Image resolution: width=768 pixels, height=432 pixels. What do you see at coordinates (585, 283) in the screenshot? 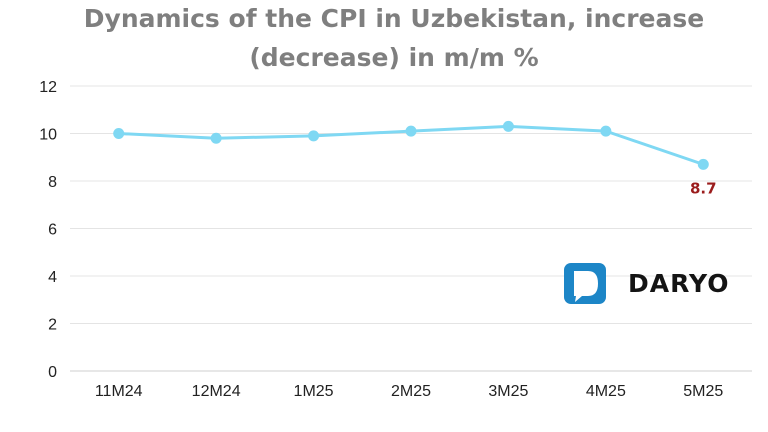
I see `daryo-logo-icon` at bounding box center [585, 283].